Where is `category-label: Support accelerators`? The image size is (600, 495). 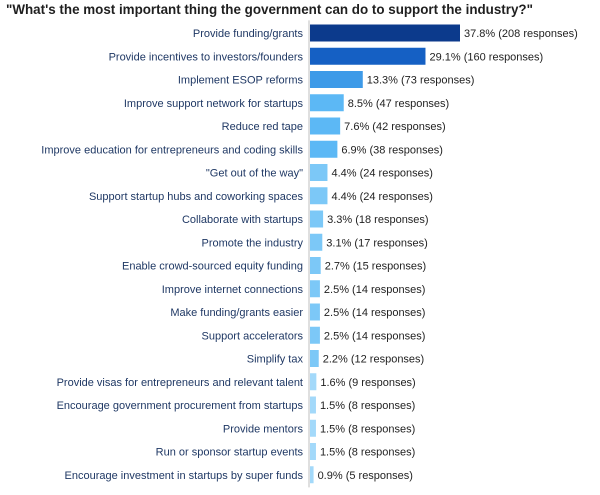 category-label: Support accelerators is located at coordinates (253, 336).